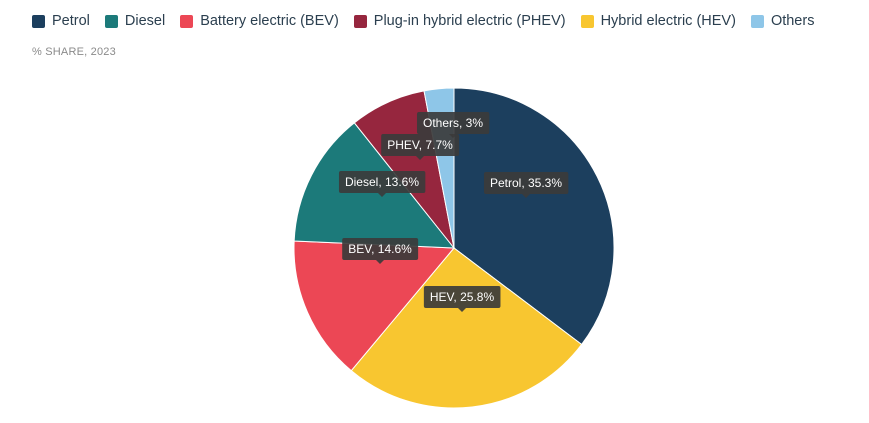 Image resolution: width=869 pixels, height=423 pixels. I want to click on legend-swatch-diesel, so click(111, 21).